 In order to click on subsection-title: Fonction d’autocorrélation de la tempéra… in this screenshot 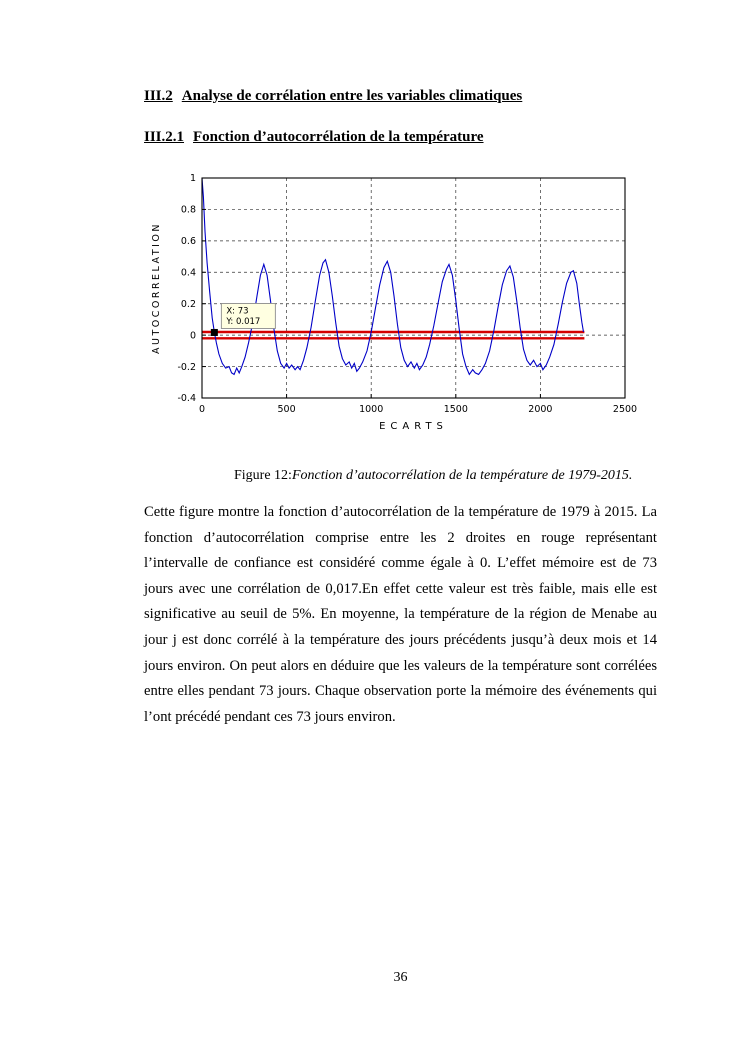, I will do `click(338, 137)`.